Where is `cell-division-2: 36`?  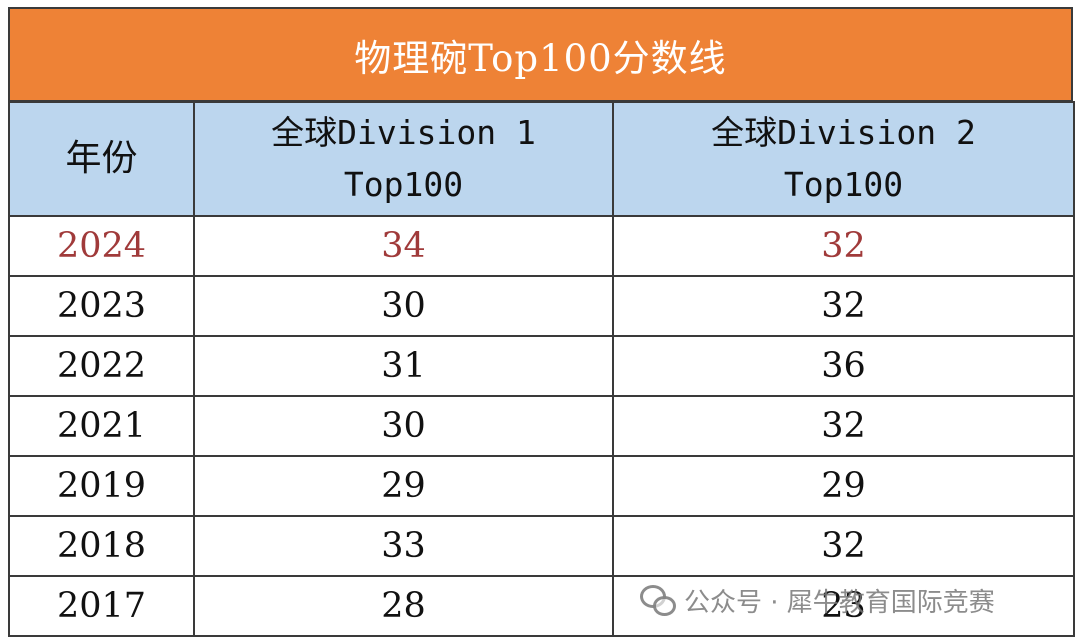
cell-division-2: 36 is located at coordinates (843, 366).